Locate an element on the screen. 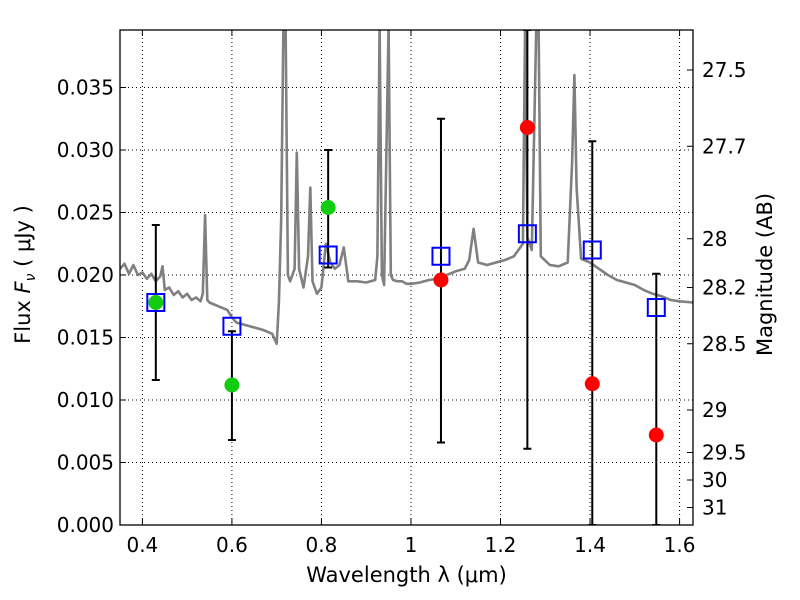 The image size is (800, 600). x-tick-label: 1.6 is located at coordinates (680, 545).